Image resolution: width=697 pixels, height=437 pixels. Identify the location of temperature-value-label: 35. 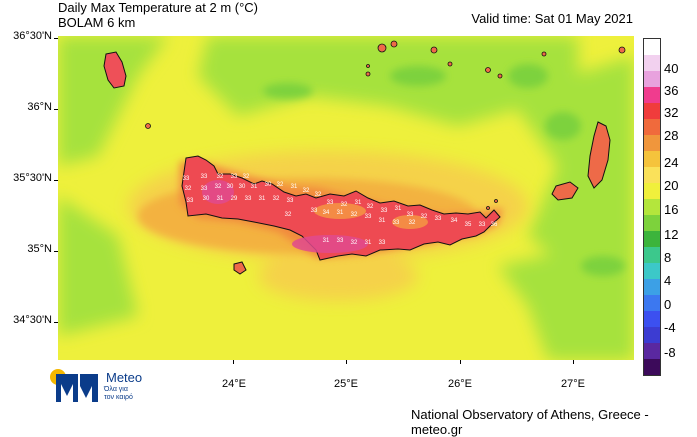
(468, 225).